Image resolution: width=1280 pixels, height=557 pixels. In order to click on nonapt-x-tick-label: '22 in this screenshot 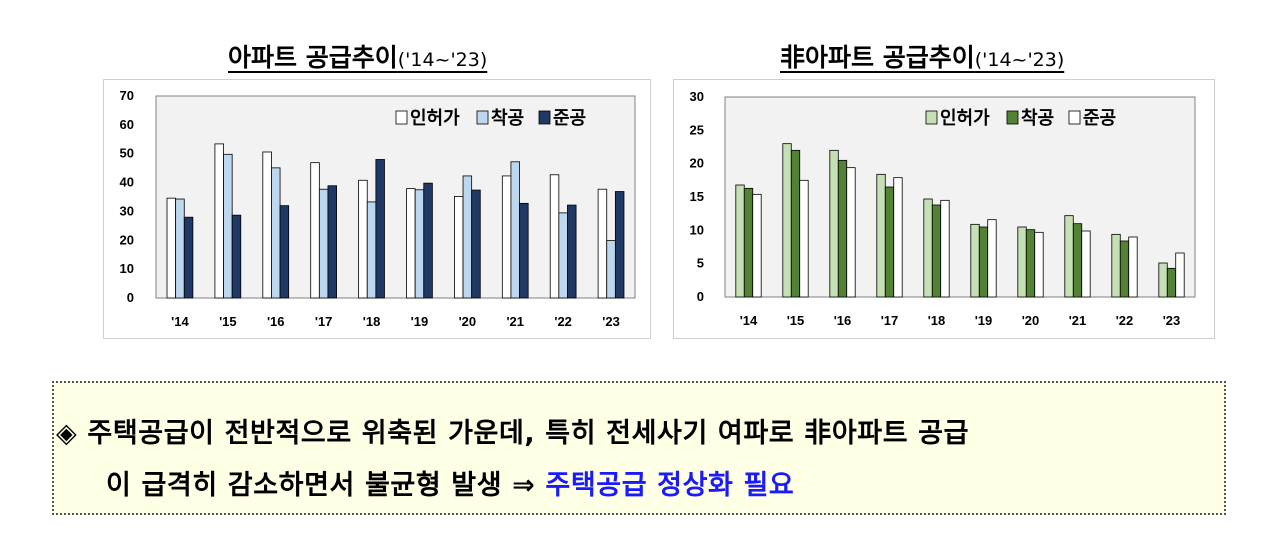, I will do `click(1125, 320)`.